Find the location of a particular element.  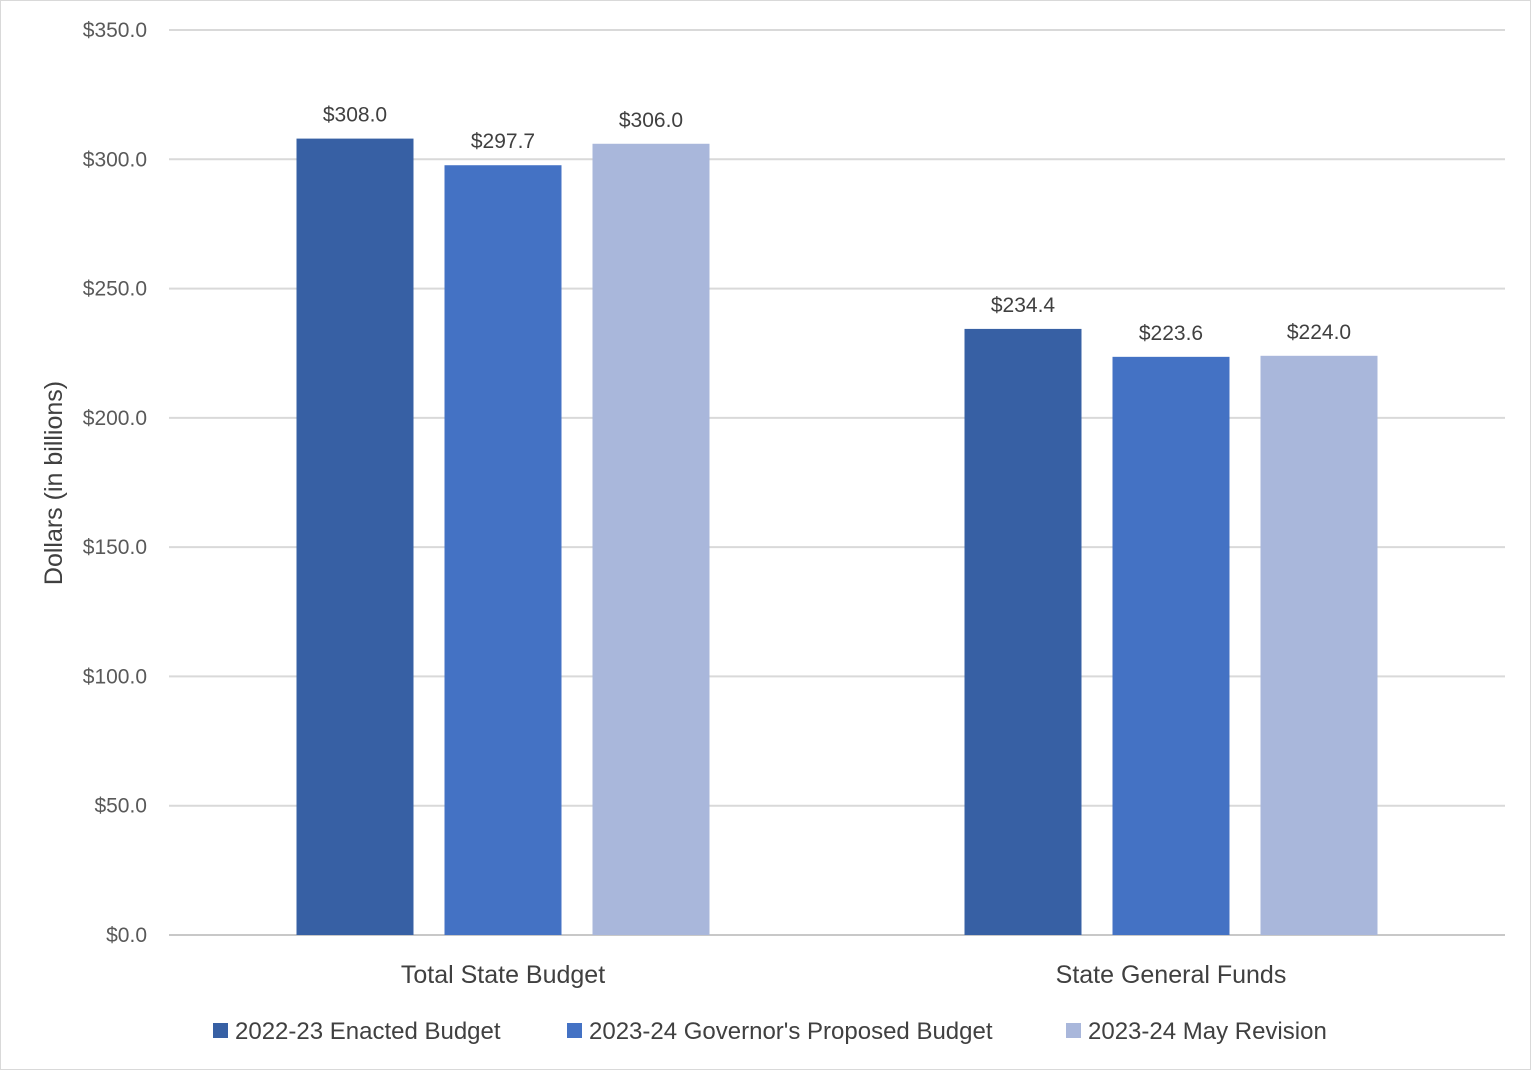

y-tick-label: $200.0 is located at coordinates (115, 418).